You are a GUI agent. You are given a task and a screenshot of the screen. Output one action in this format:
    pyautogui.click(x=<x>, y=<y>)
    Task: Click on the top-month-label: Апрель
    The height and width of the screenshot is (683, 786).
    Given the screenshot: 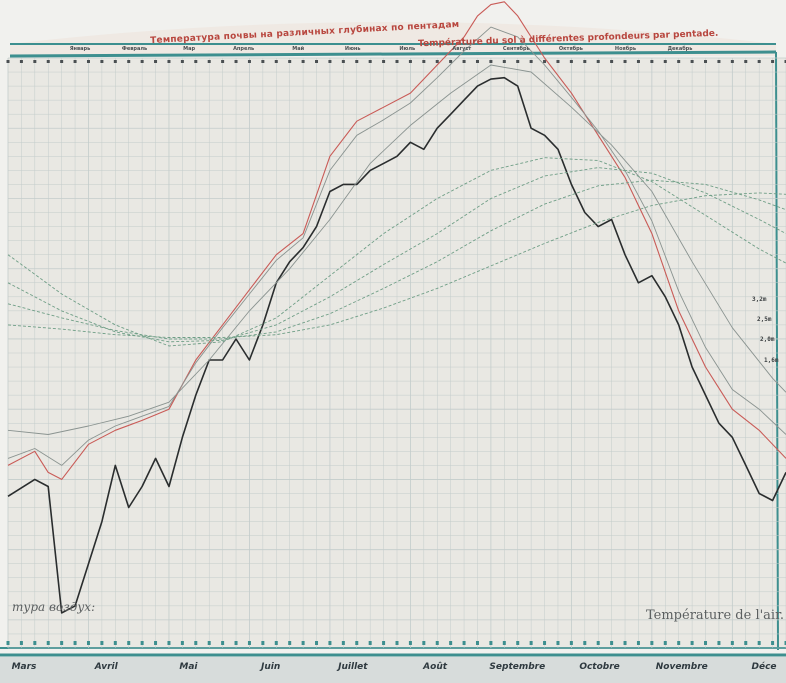 What is the action you would take?
    pyautogui.click(x=244, y=49)
    